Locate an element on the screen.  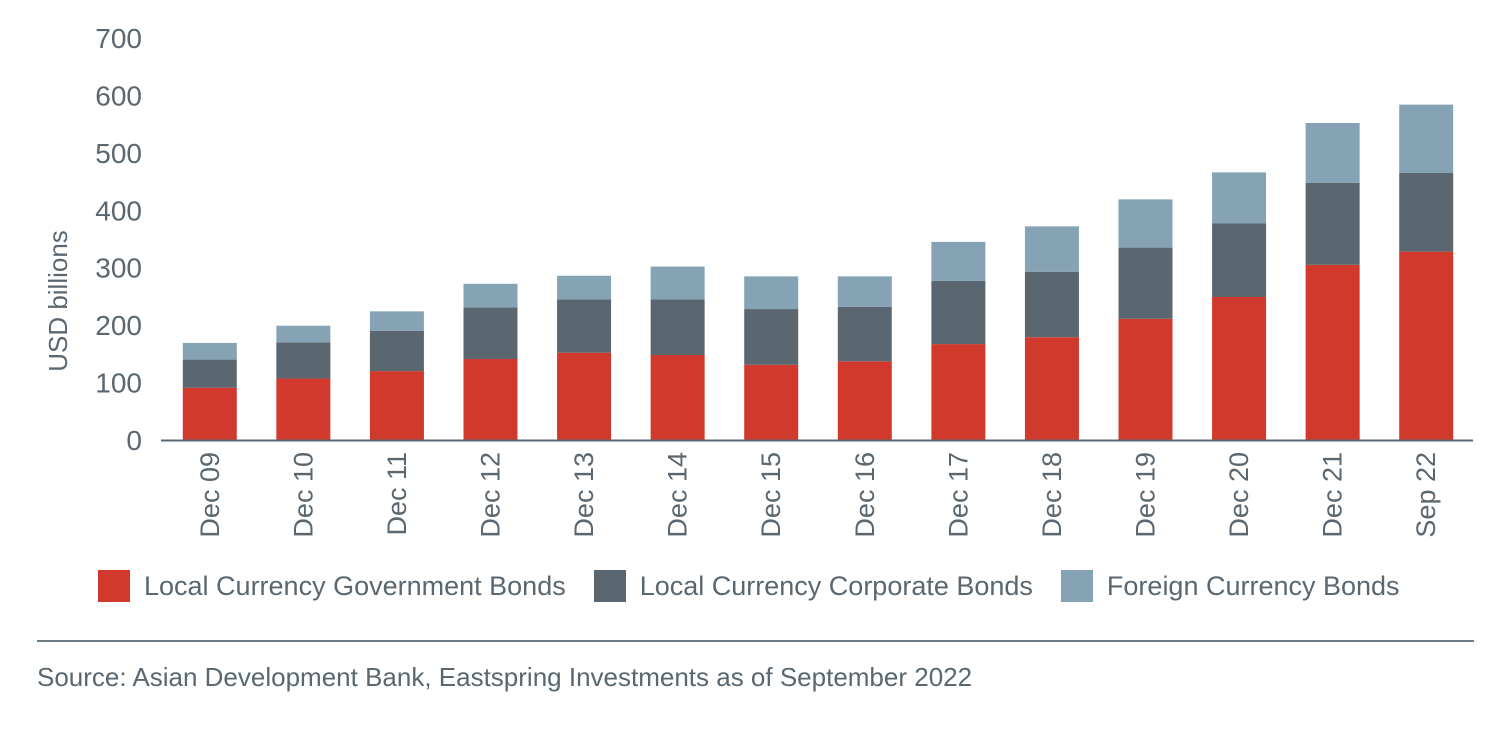
y-axis-label: USD billions is located at coordinates (58, 301).